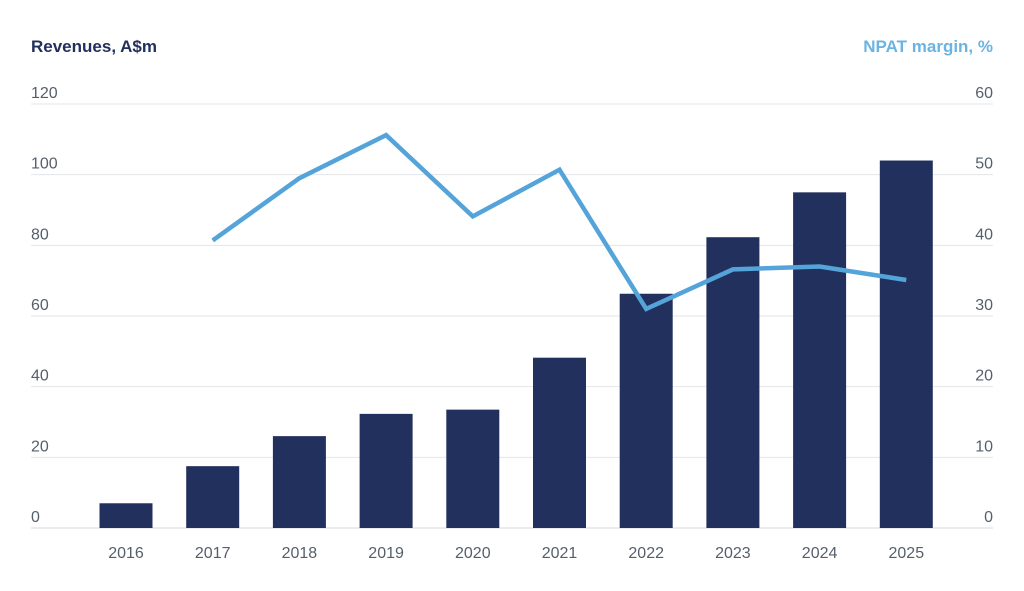  What do you see at coordinates (94, 46) in the screenshot?
I see `left-axis-title: Revenues, A$m` at bounding box center [94, 46].